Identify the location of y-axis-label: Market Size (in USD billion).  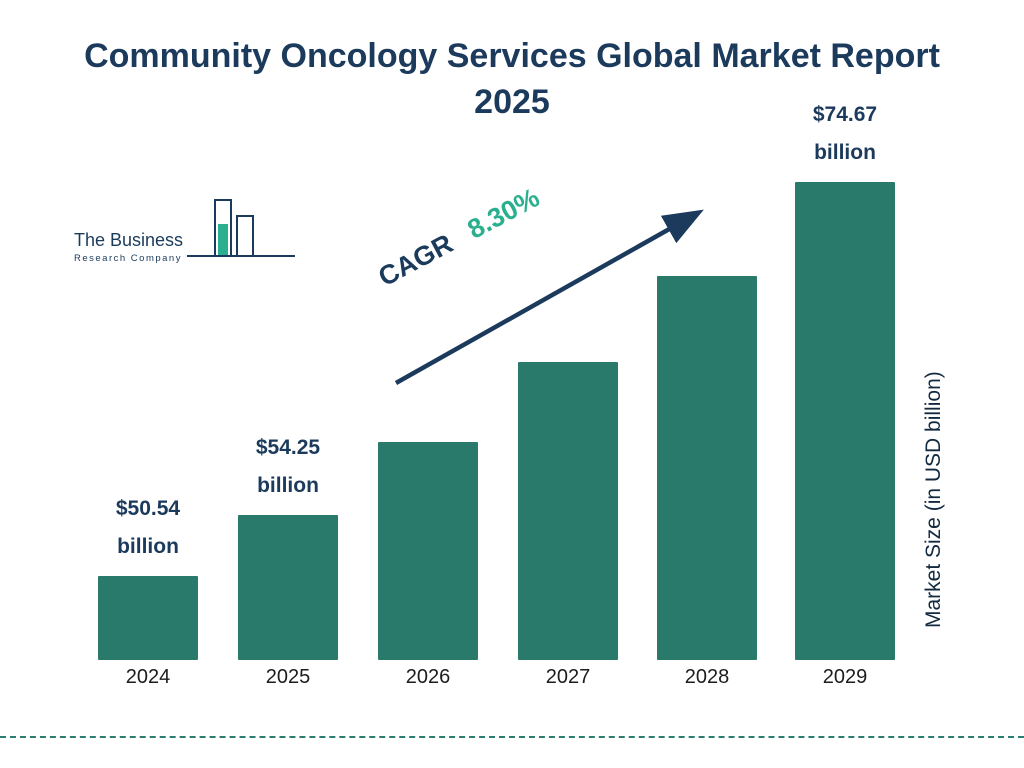
(933, 500).